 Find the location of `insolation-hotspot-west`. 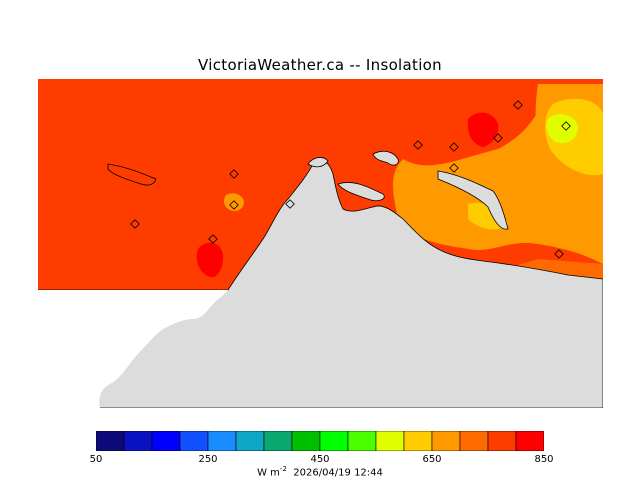

insolation-hotspot-west is located at coordinates (210, 260).